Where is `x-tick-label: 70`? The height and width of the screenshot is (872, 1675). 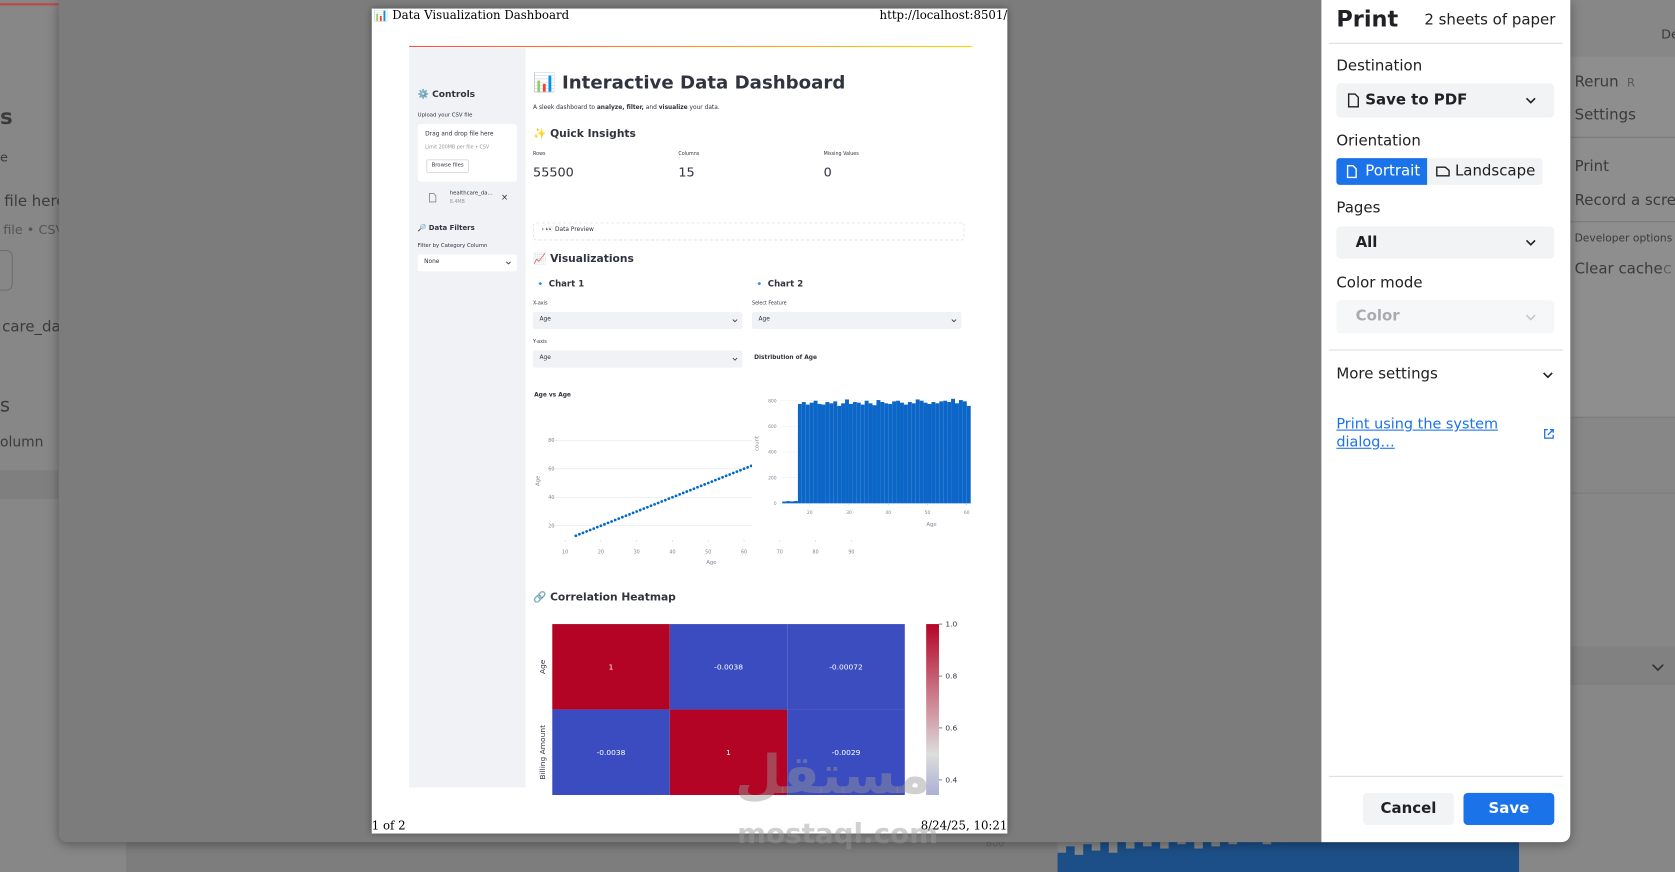
x-tick-label: 70 is located at coordinates (780, 553).